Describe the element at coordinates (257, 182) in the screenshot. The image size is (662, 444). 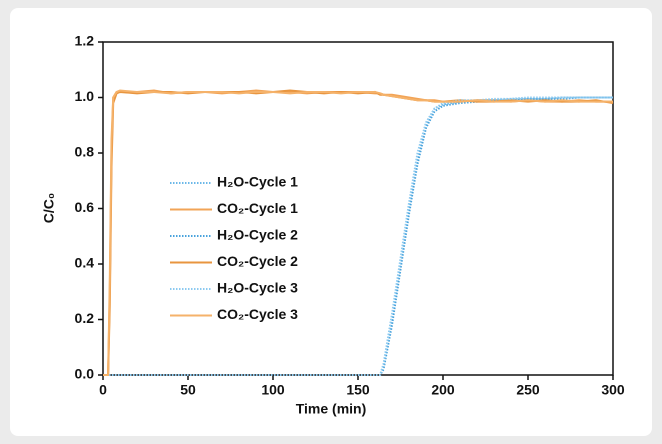
I see `legend-label: H₂O-Cycle 1` at that location.